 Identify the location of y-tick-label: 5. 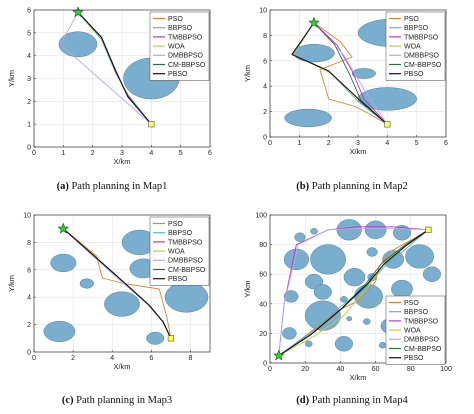
(29, 33).